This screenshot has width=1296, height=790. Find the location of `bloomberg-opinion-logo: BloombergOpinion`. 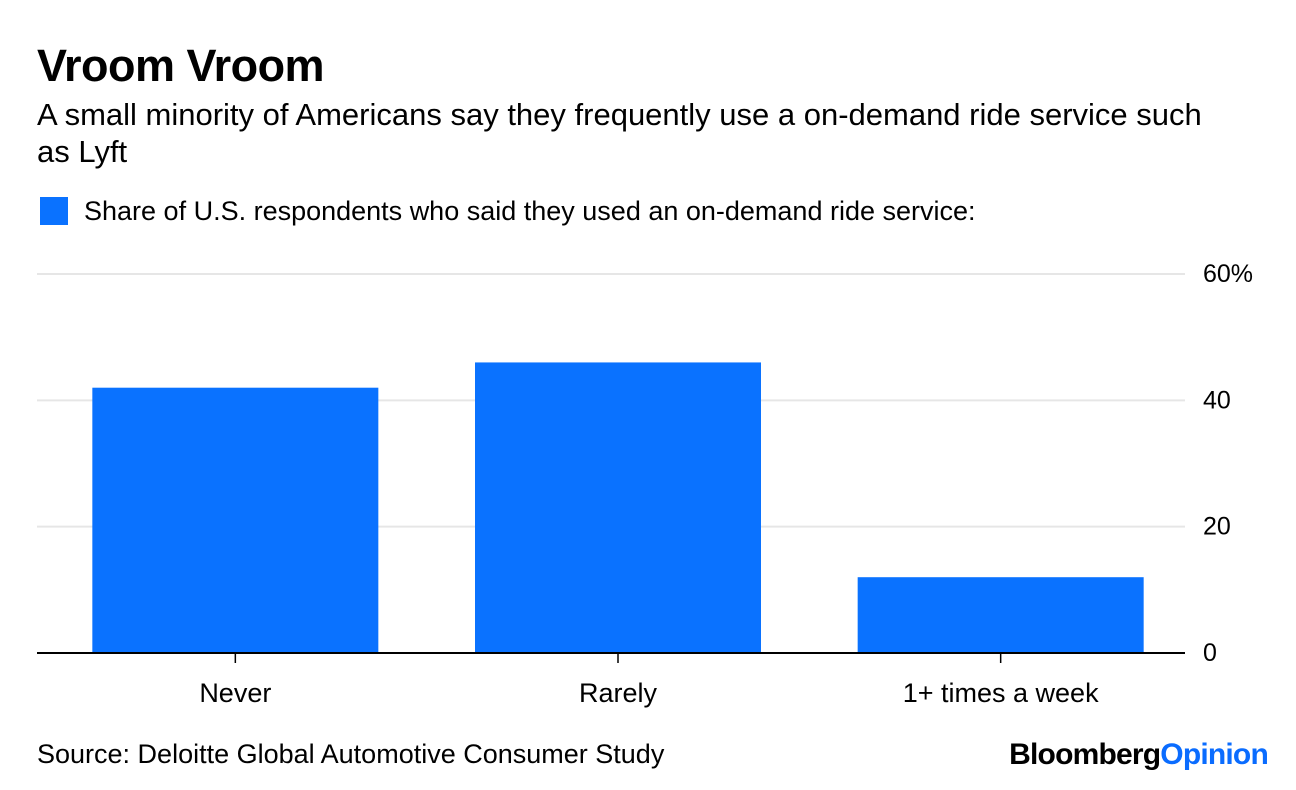

bloomberg-opinion-logo: BloombergOpinion is located at coordinates (1139, 754).